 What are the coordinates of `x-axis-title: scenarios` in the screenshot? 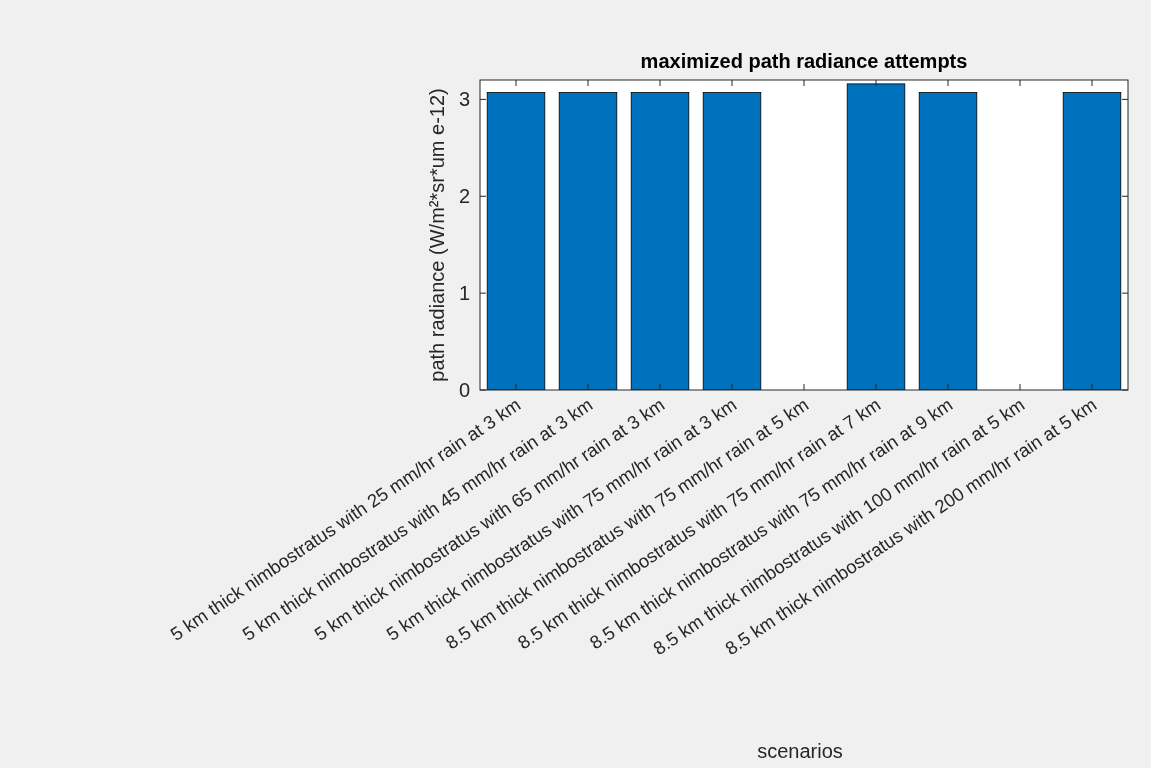 It's located at (800, 751).